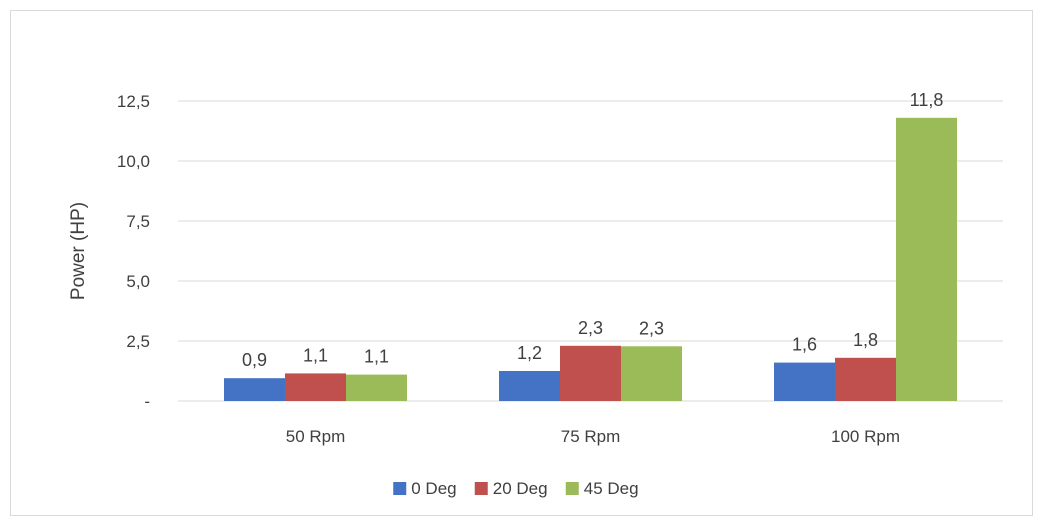 This screenshot has height=526, width=1043. What do you see at coordinates (147, 401) in the screenshot?
I see `y-tick-label: -` at bounding box center [147, 401].